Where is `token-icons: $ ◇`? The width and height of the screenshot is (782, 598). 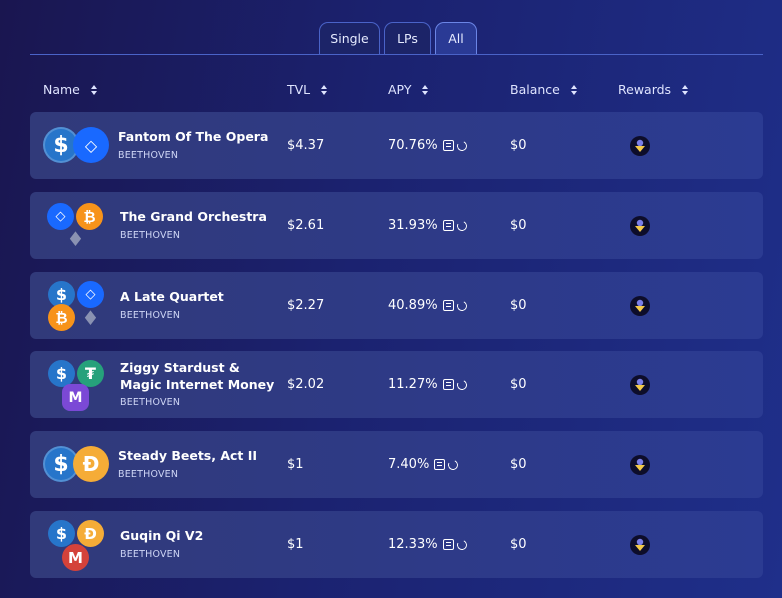
token-icons: $ ◇ is located at coordinates (75, 145).